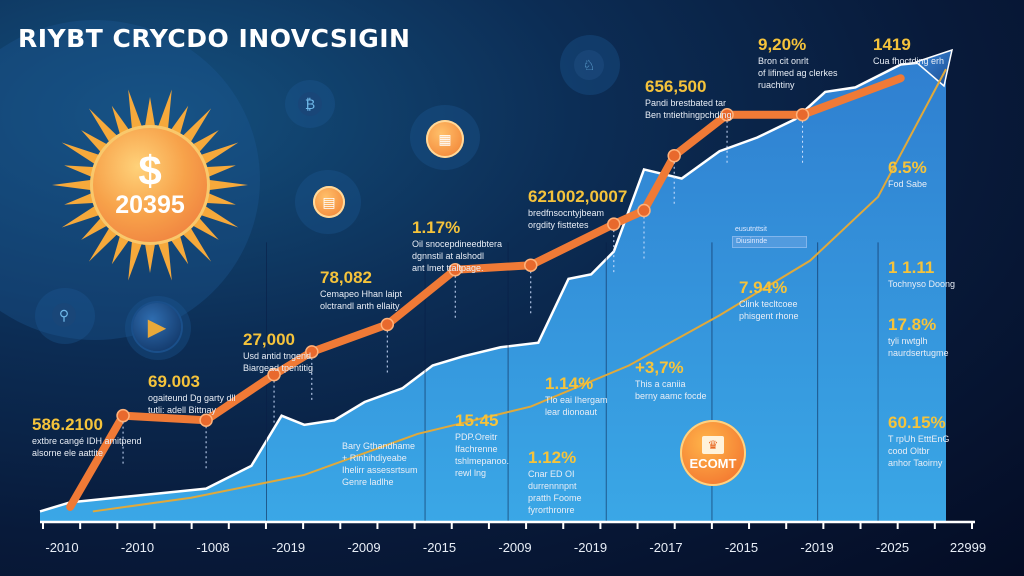  I want to click on x-tick-label: -2010, so click(137, 547).